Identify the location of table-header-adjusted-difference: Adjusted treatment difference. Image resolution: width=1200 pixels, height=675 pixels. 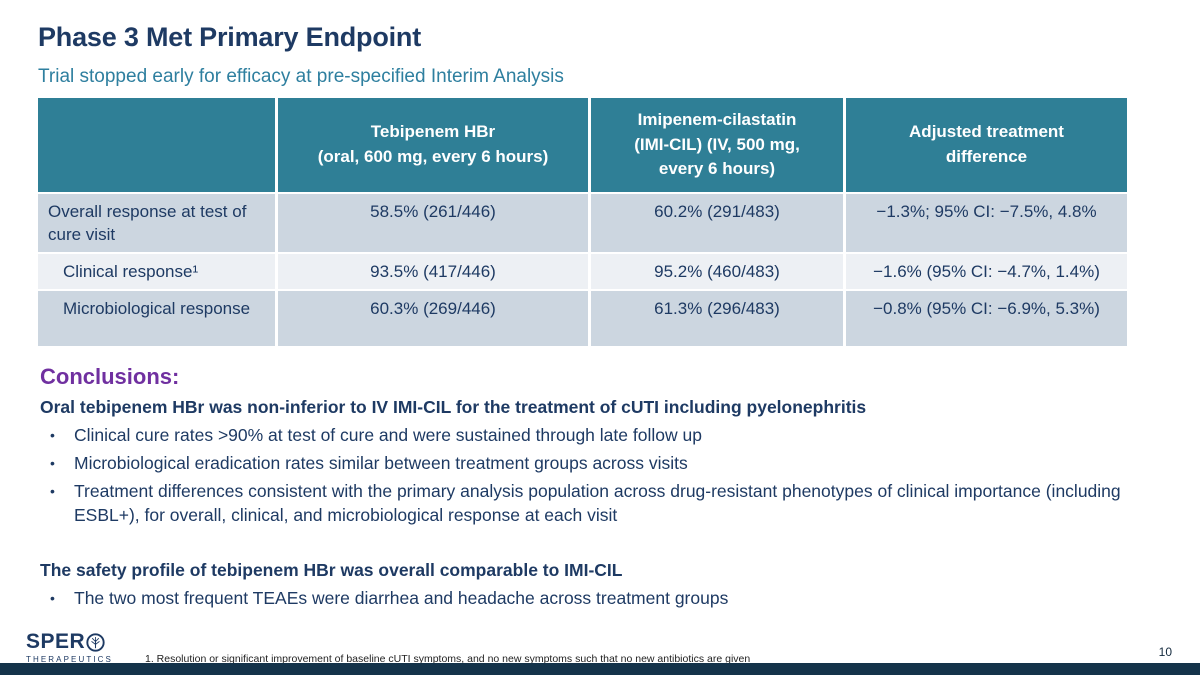
(986, 145).